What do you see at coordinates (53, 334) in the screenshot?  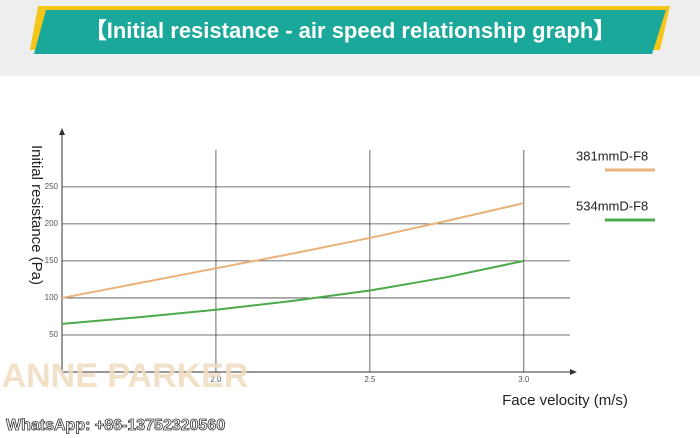 I see `y-tick-label: 50` at bounding box center [53, 334].